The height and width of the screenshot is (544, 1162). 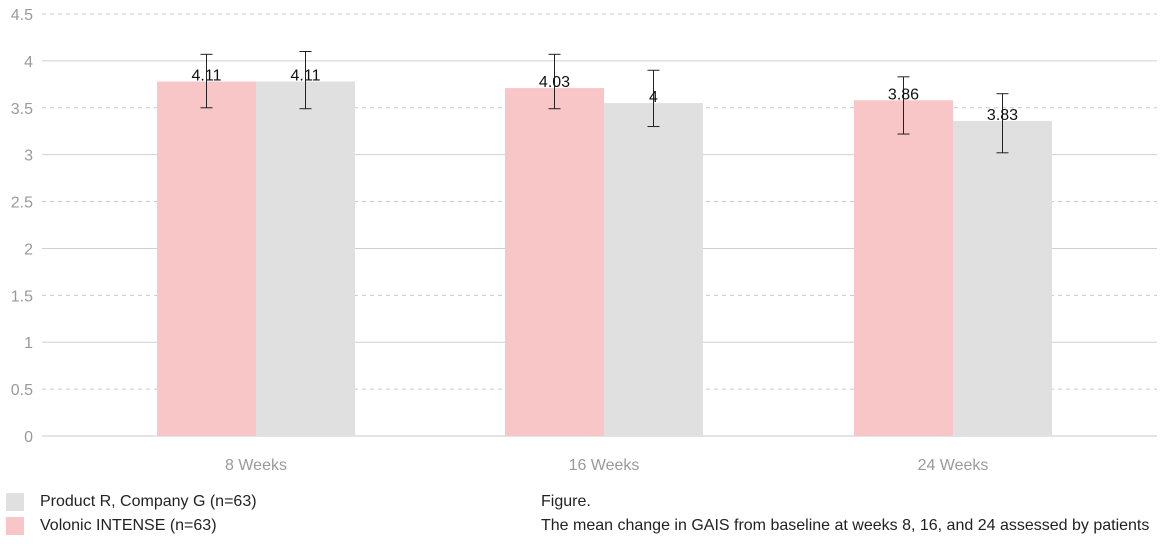 I want to click on y-tick-label: 4.5, so click(x=22, y=15).